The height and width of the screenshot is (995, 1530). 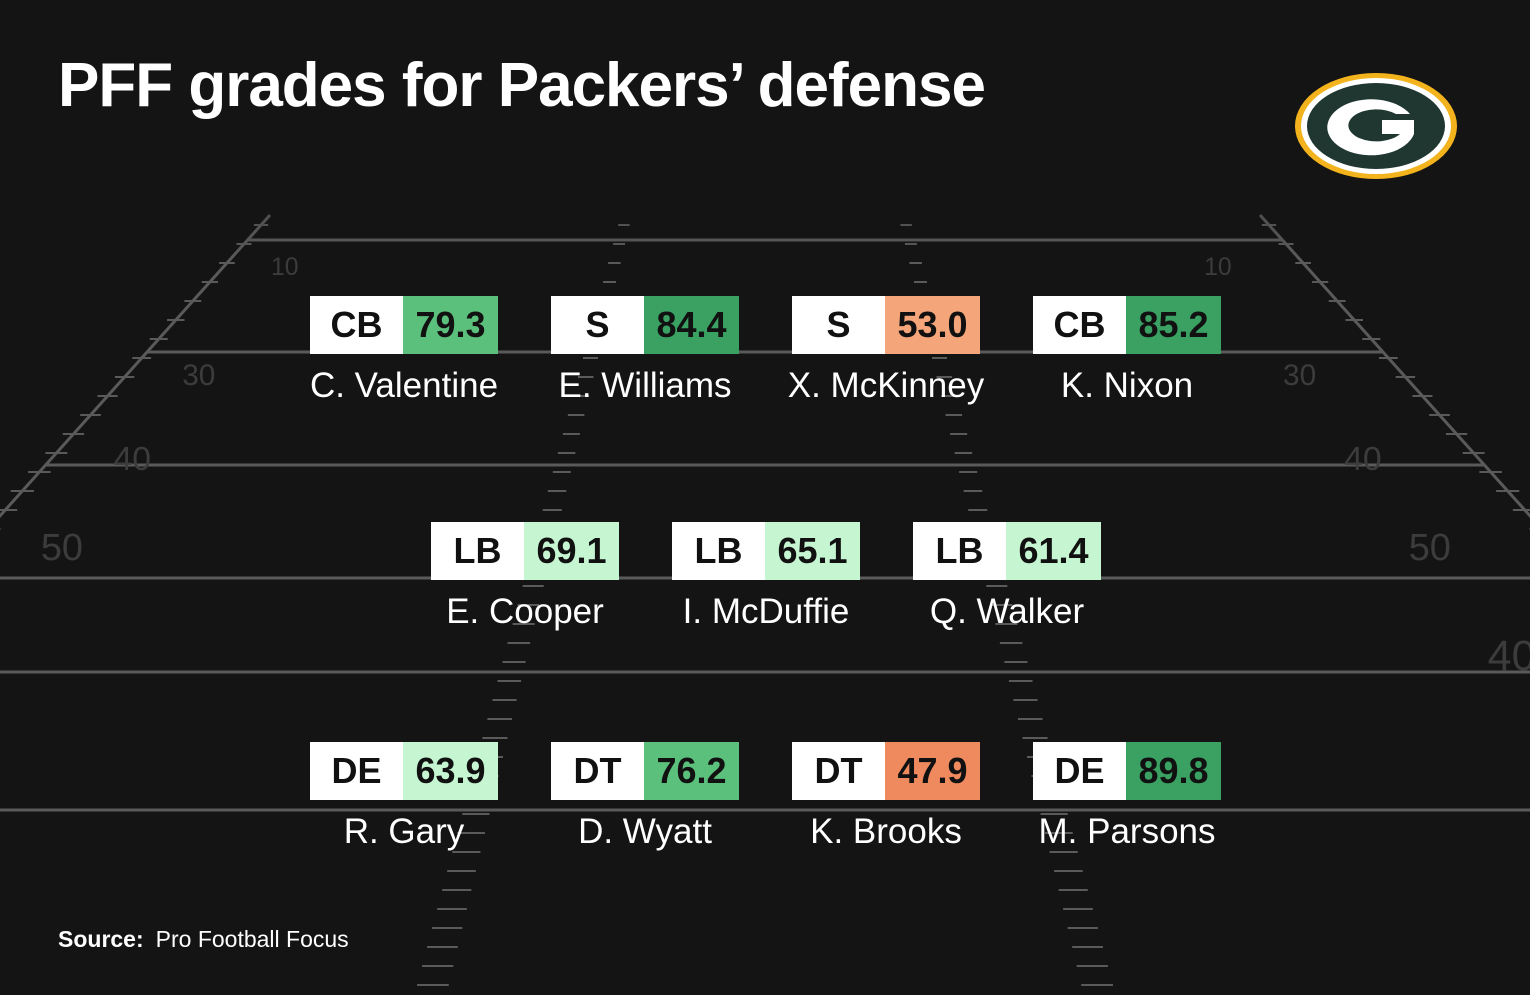 I want to click on source-label: Source:, so click(x=101, y=939).